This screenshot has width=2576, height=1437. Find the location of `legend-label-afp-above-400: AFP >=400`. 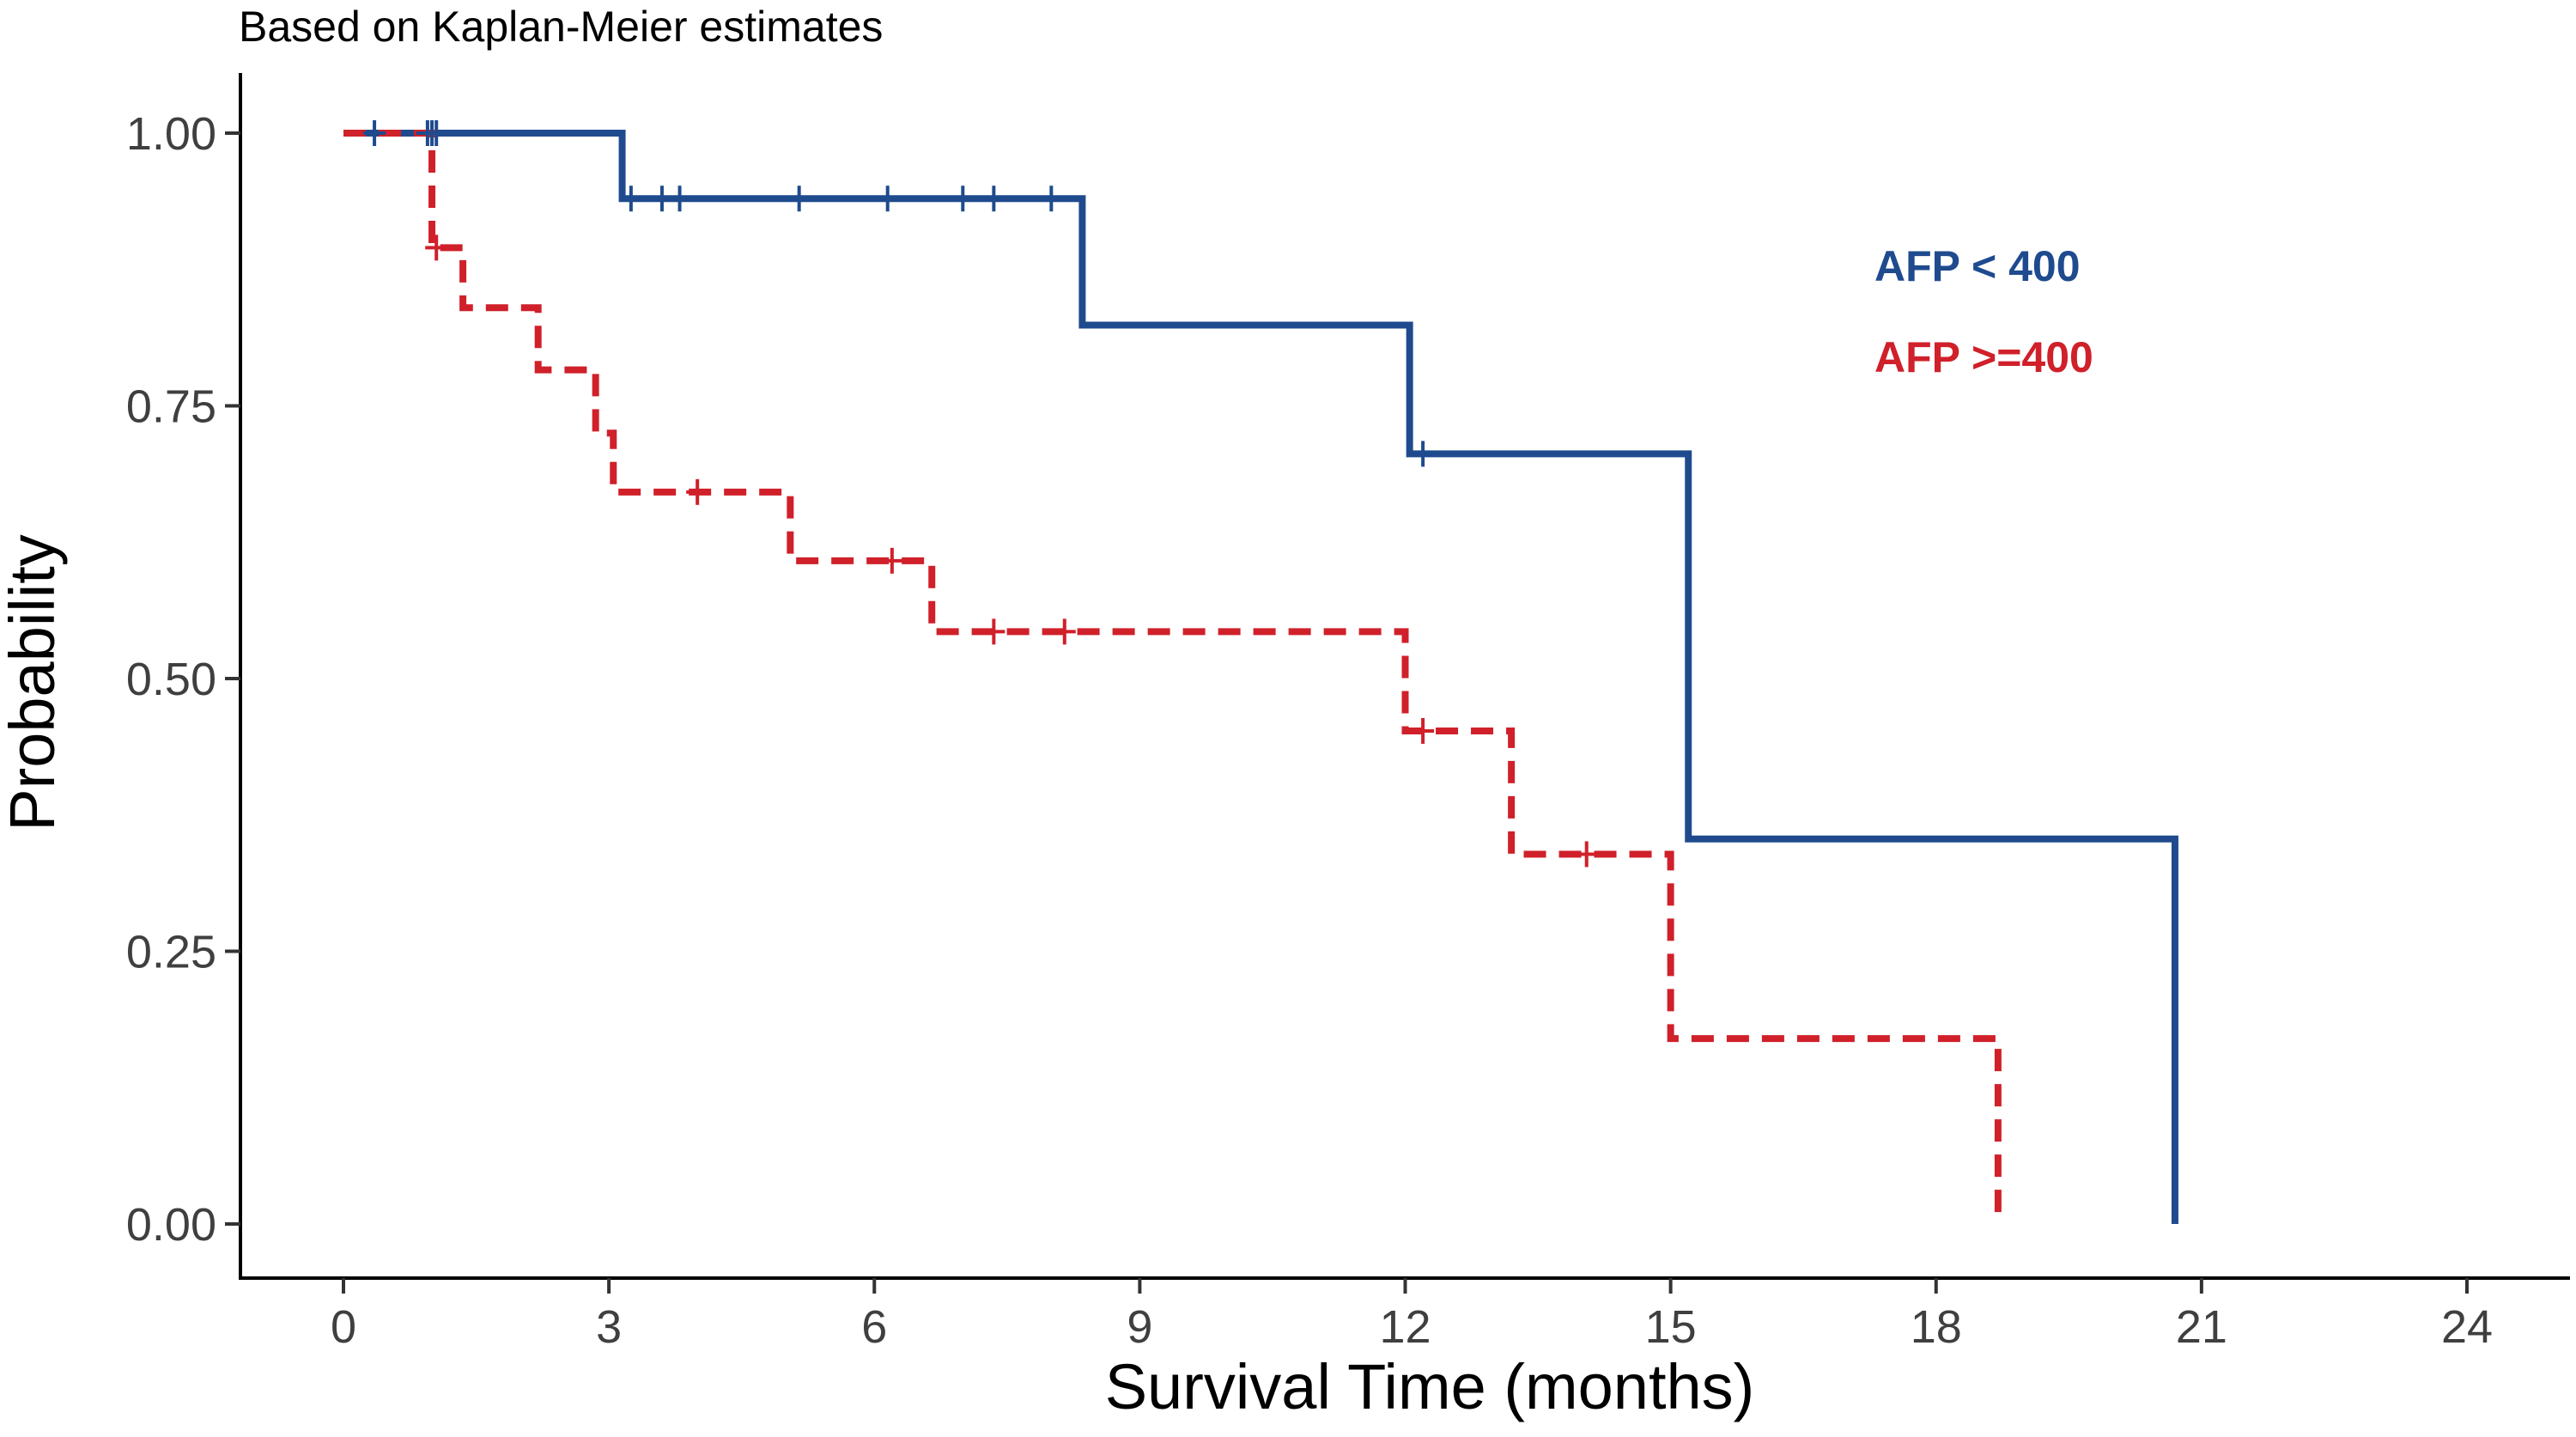

legend-label-afp-above-400: AFP >=400 is located at coordinates (1983, 357).